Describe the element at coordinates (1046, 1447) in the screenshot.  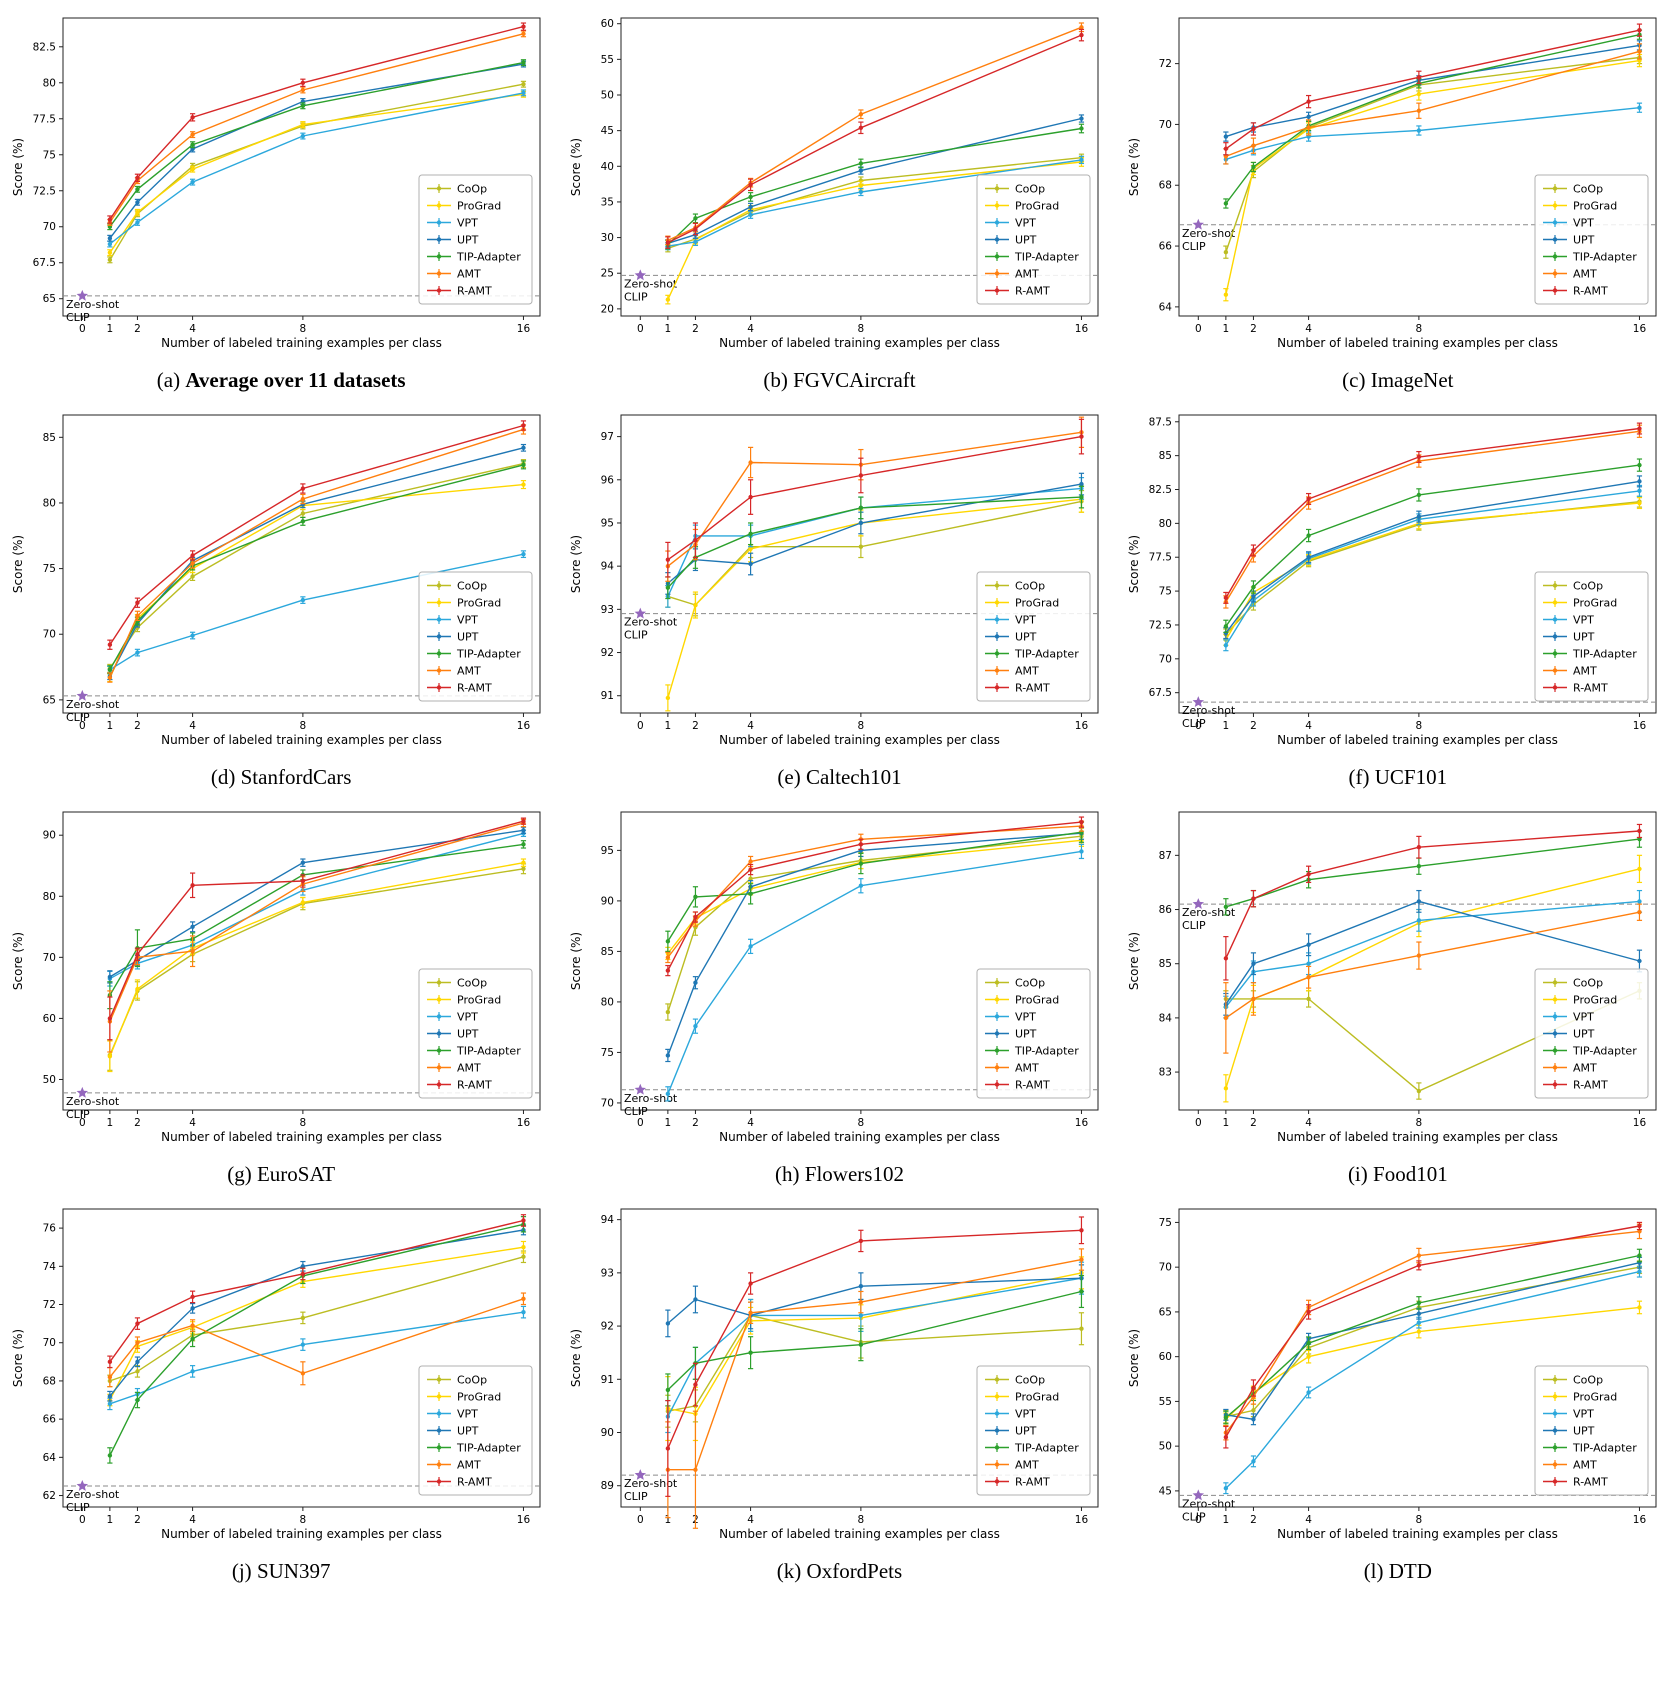
I see `legend-label: TIP-Adapter` at that location.